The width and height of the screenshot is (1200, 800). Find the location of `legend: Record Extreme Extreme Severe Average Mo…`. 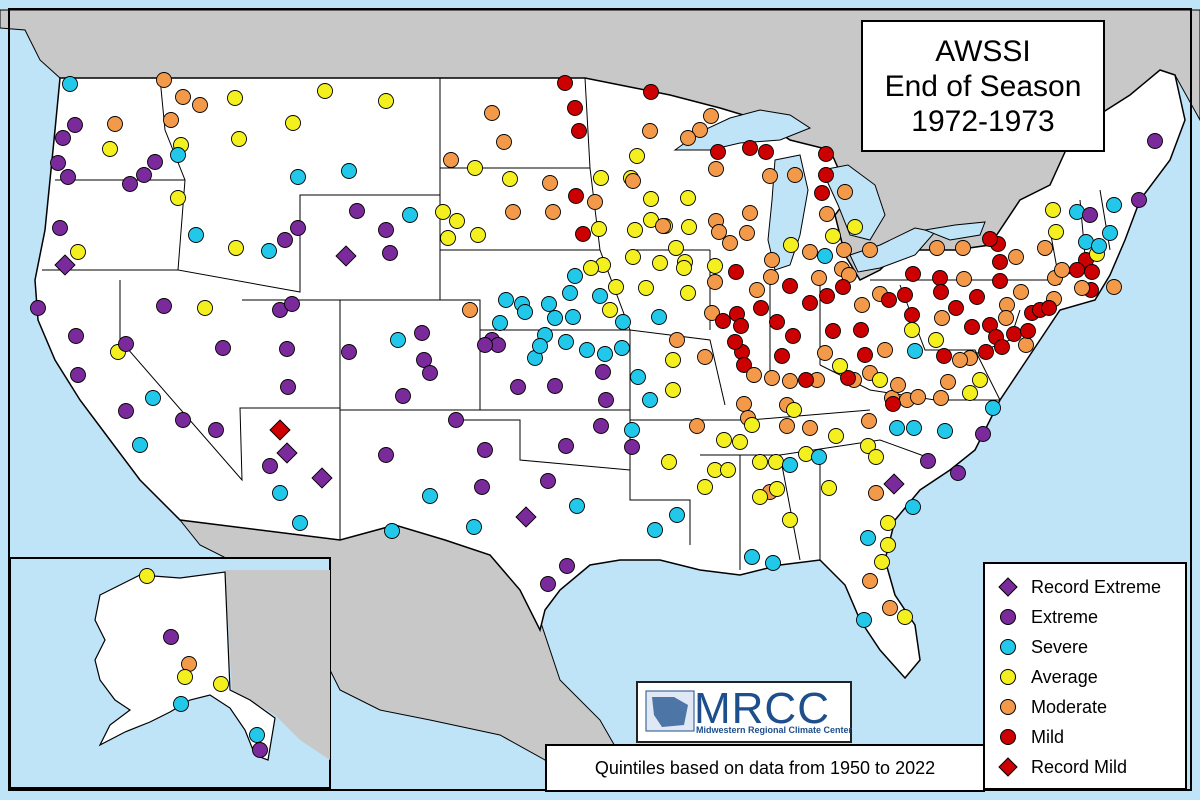

legend: Record Extreme Extreme Severe Average Mo… is located at coordinates (1085, 676).